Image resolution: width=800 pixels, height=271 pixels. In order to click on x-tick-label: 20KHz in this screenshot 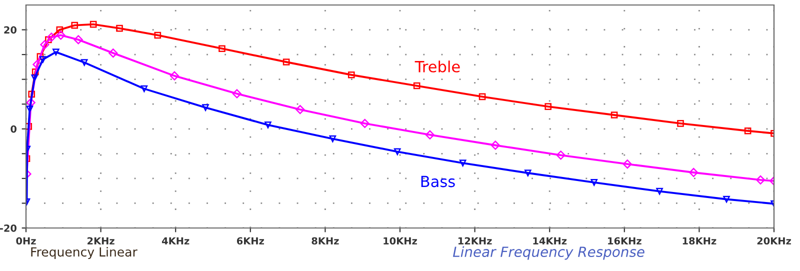, I will do `click(774, 241)`.